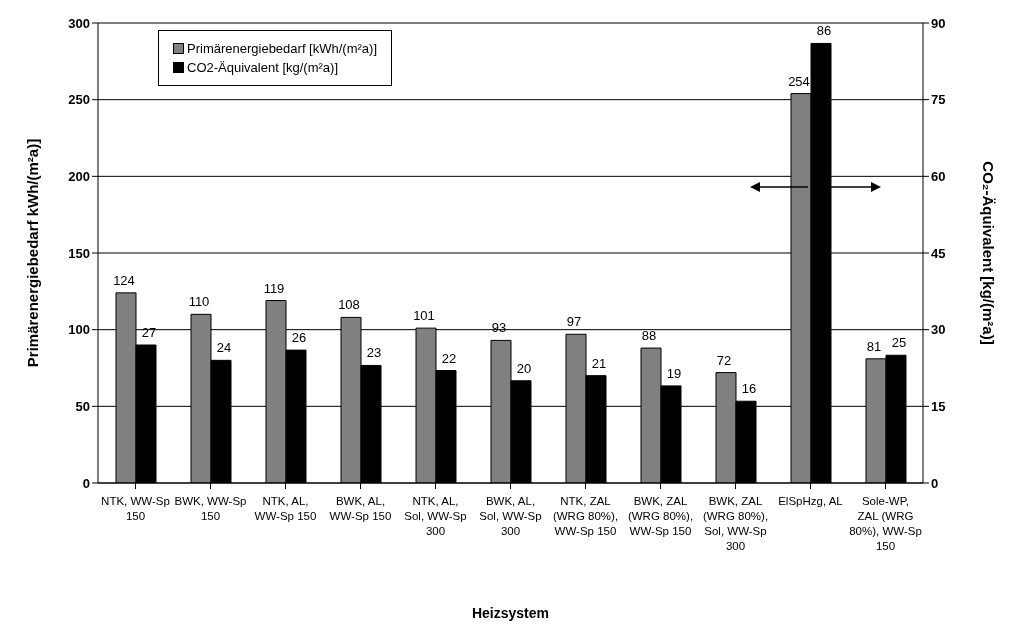  What do you see at coordinates (899, 343) in the screenshot?
I see `data-label: 25` at bounding box center [899, 343].